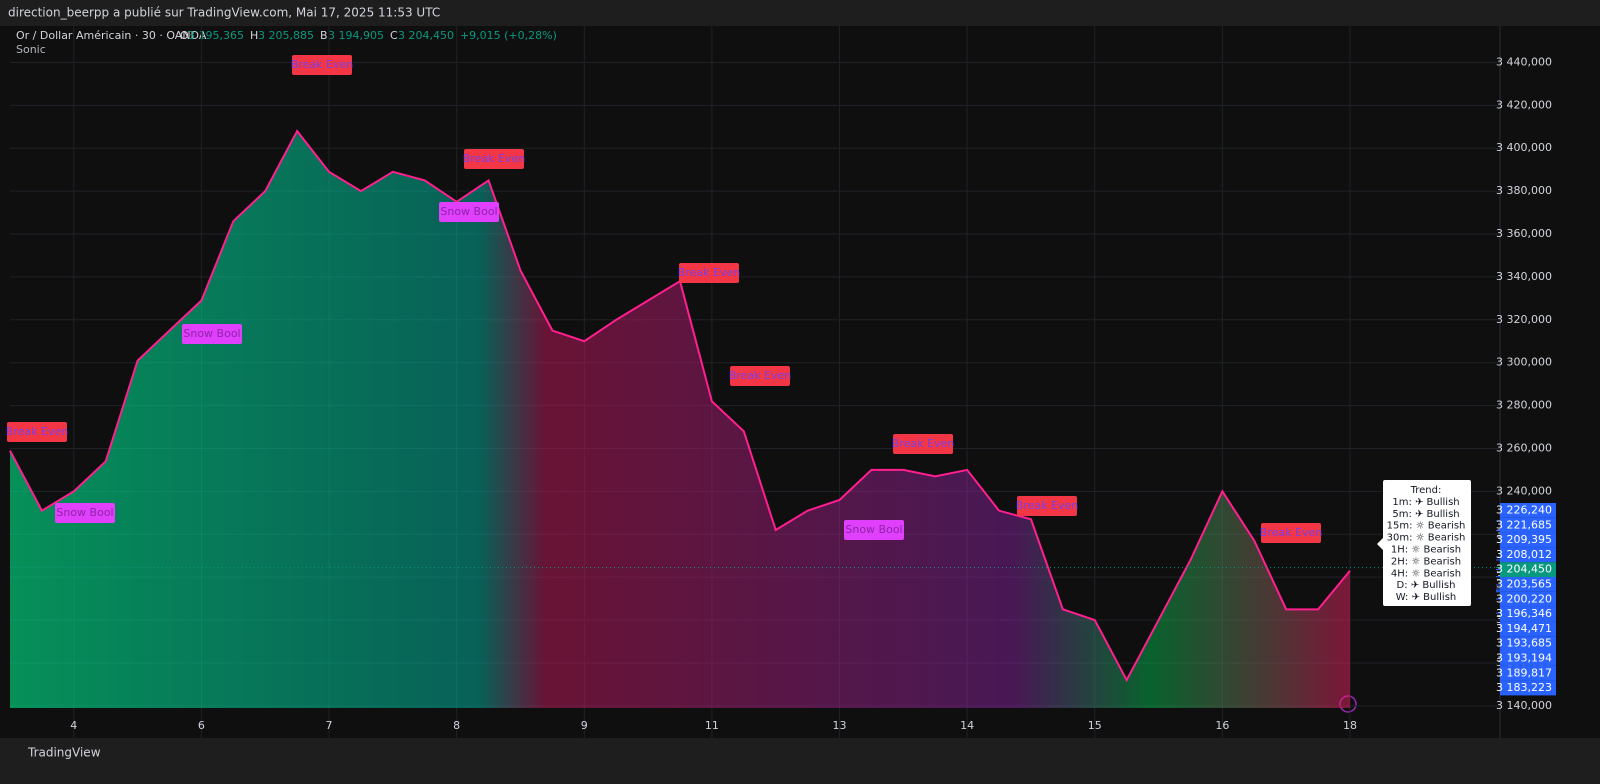 Image resolution: width=1600 pixels, height=784 pixels. What do you see at coordinates (1524, 672) in the screenshot?
I see `price-label: 3 189,817` at bounding box center [1524, 672].